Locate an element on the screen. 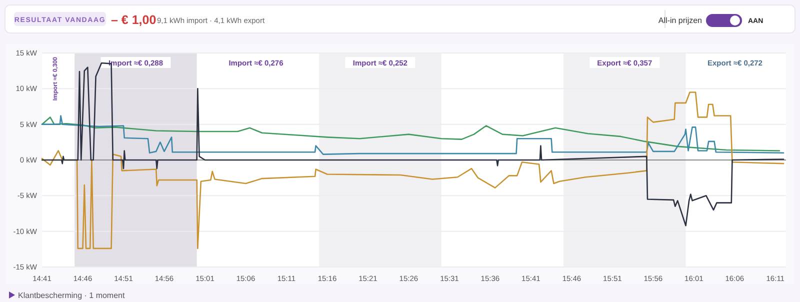  chart-subtitle: – € 1,00 is located at coordinates (133, 20).